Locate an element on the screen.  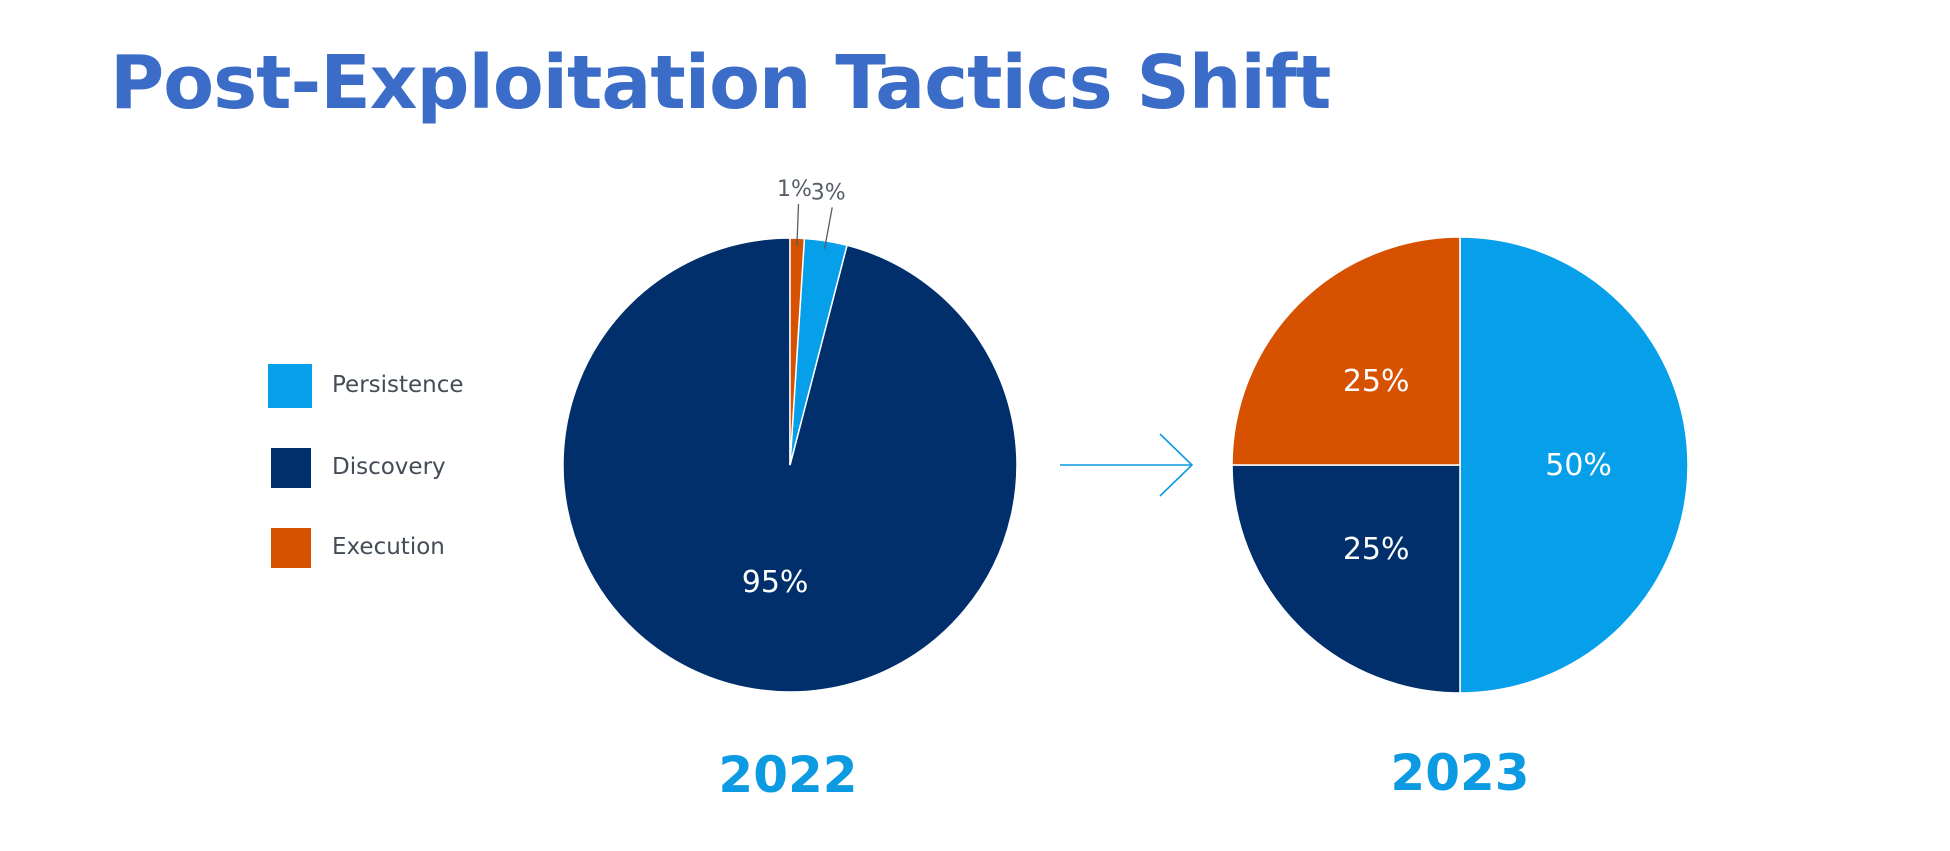
year-label-2022: 2022 is located at coordinates (787, 775).